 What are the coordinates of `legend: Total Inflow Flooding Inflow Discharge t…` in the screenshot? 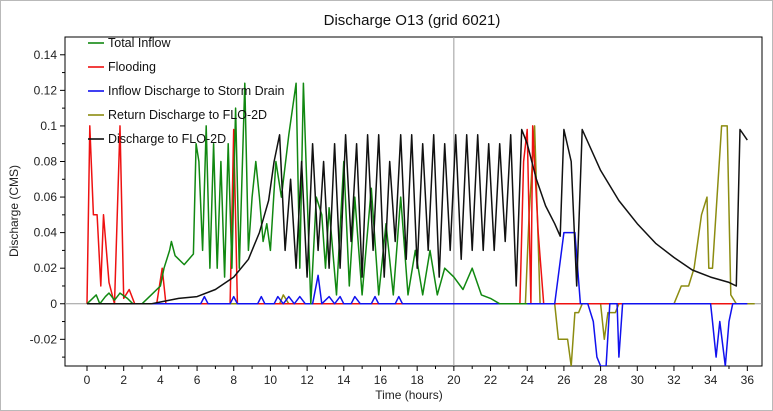 It's located at (186, 91).